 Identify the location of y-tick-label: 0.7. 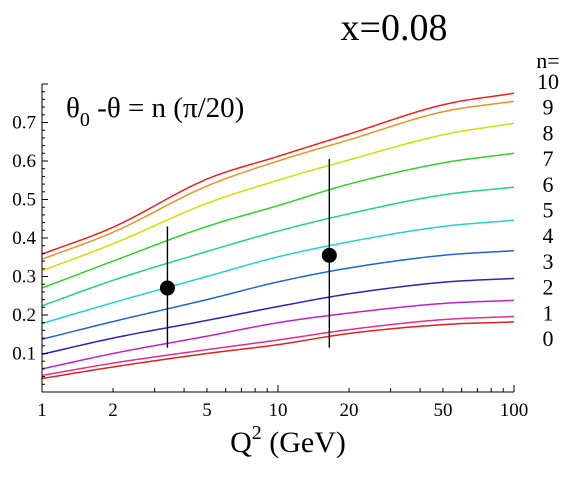
(24, 123).